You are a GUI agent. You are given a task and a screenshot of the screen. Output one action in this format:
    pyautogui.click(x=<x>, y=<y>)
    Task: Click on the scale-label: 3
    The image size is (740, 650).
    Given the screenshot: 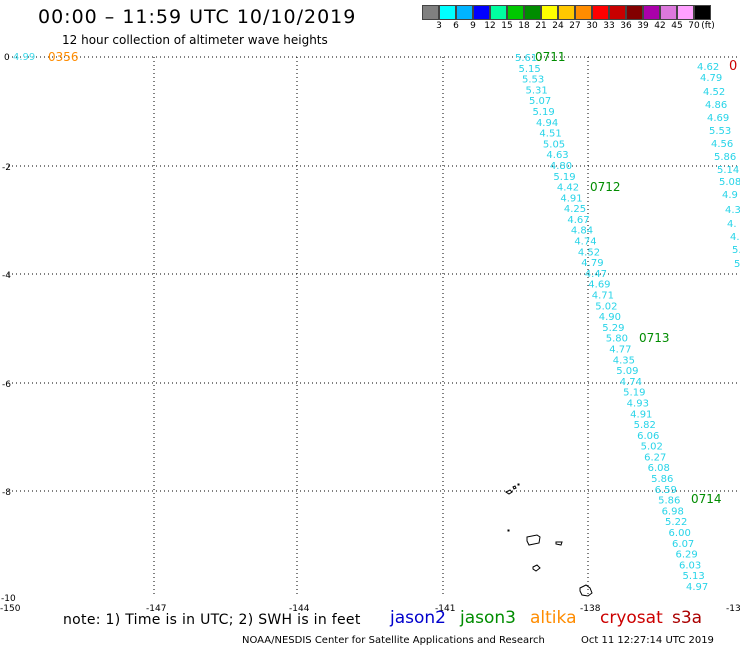 What is the action you would take?
    pyautogui.click(x=439, y=26)
    